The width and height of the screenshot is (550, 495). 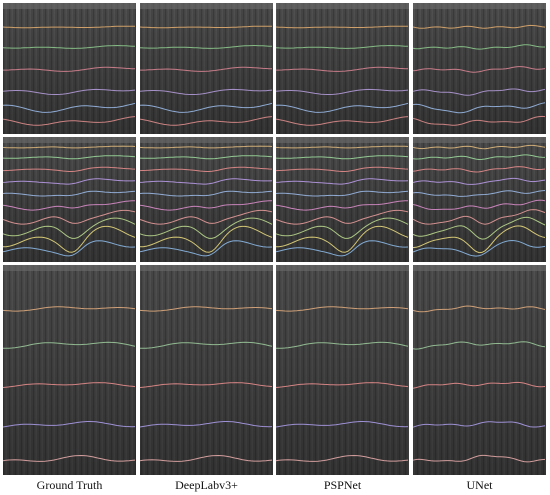 What do you see at coordinates (69, 485) in the screenshot?
I see `column-label: Ground Truth` at bounding box center [69, 485].